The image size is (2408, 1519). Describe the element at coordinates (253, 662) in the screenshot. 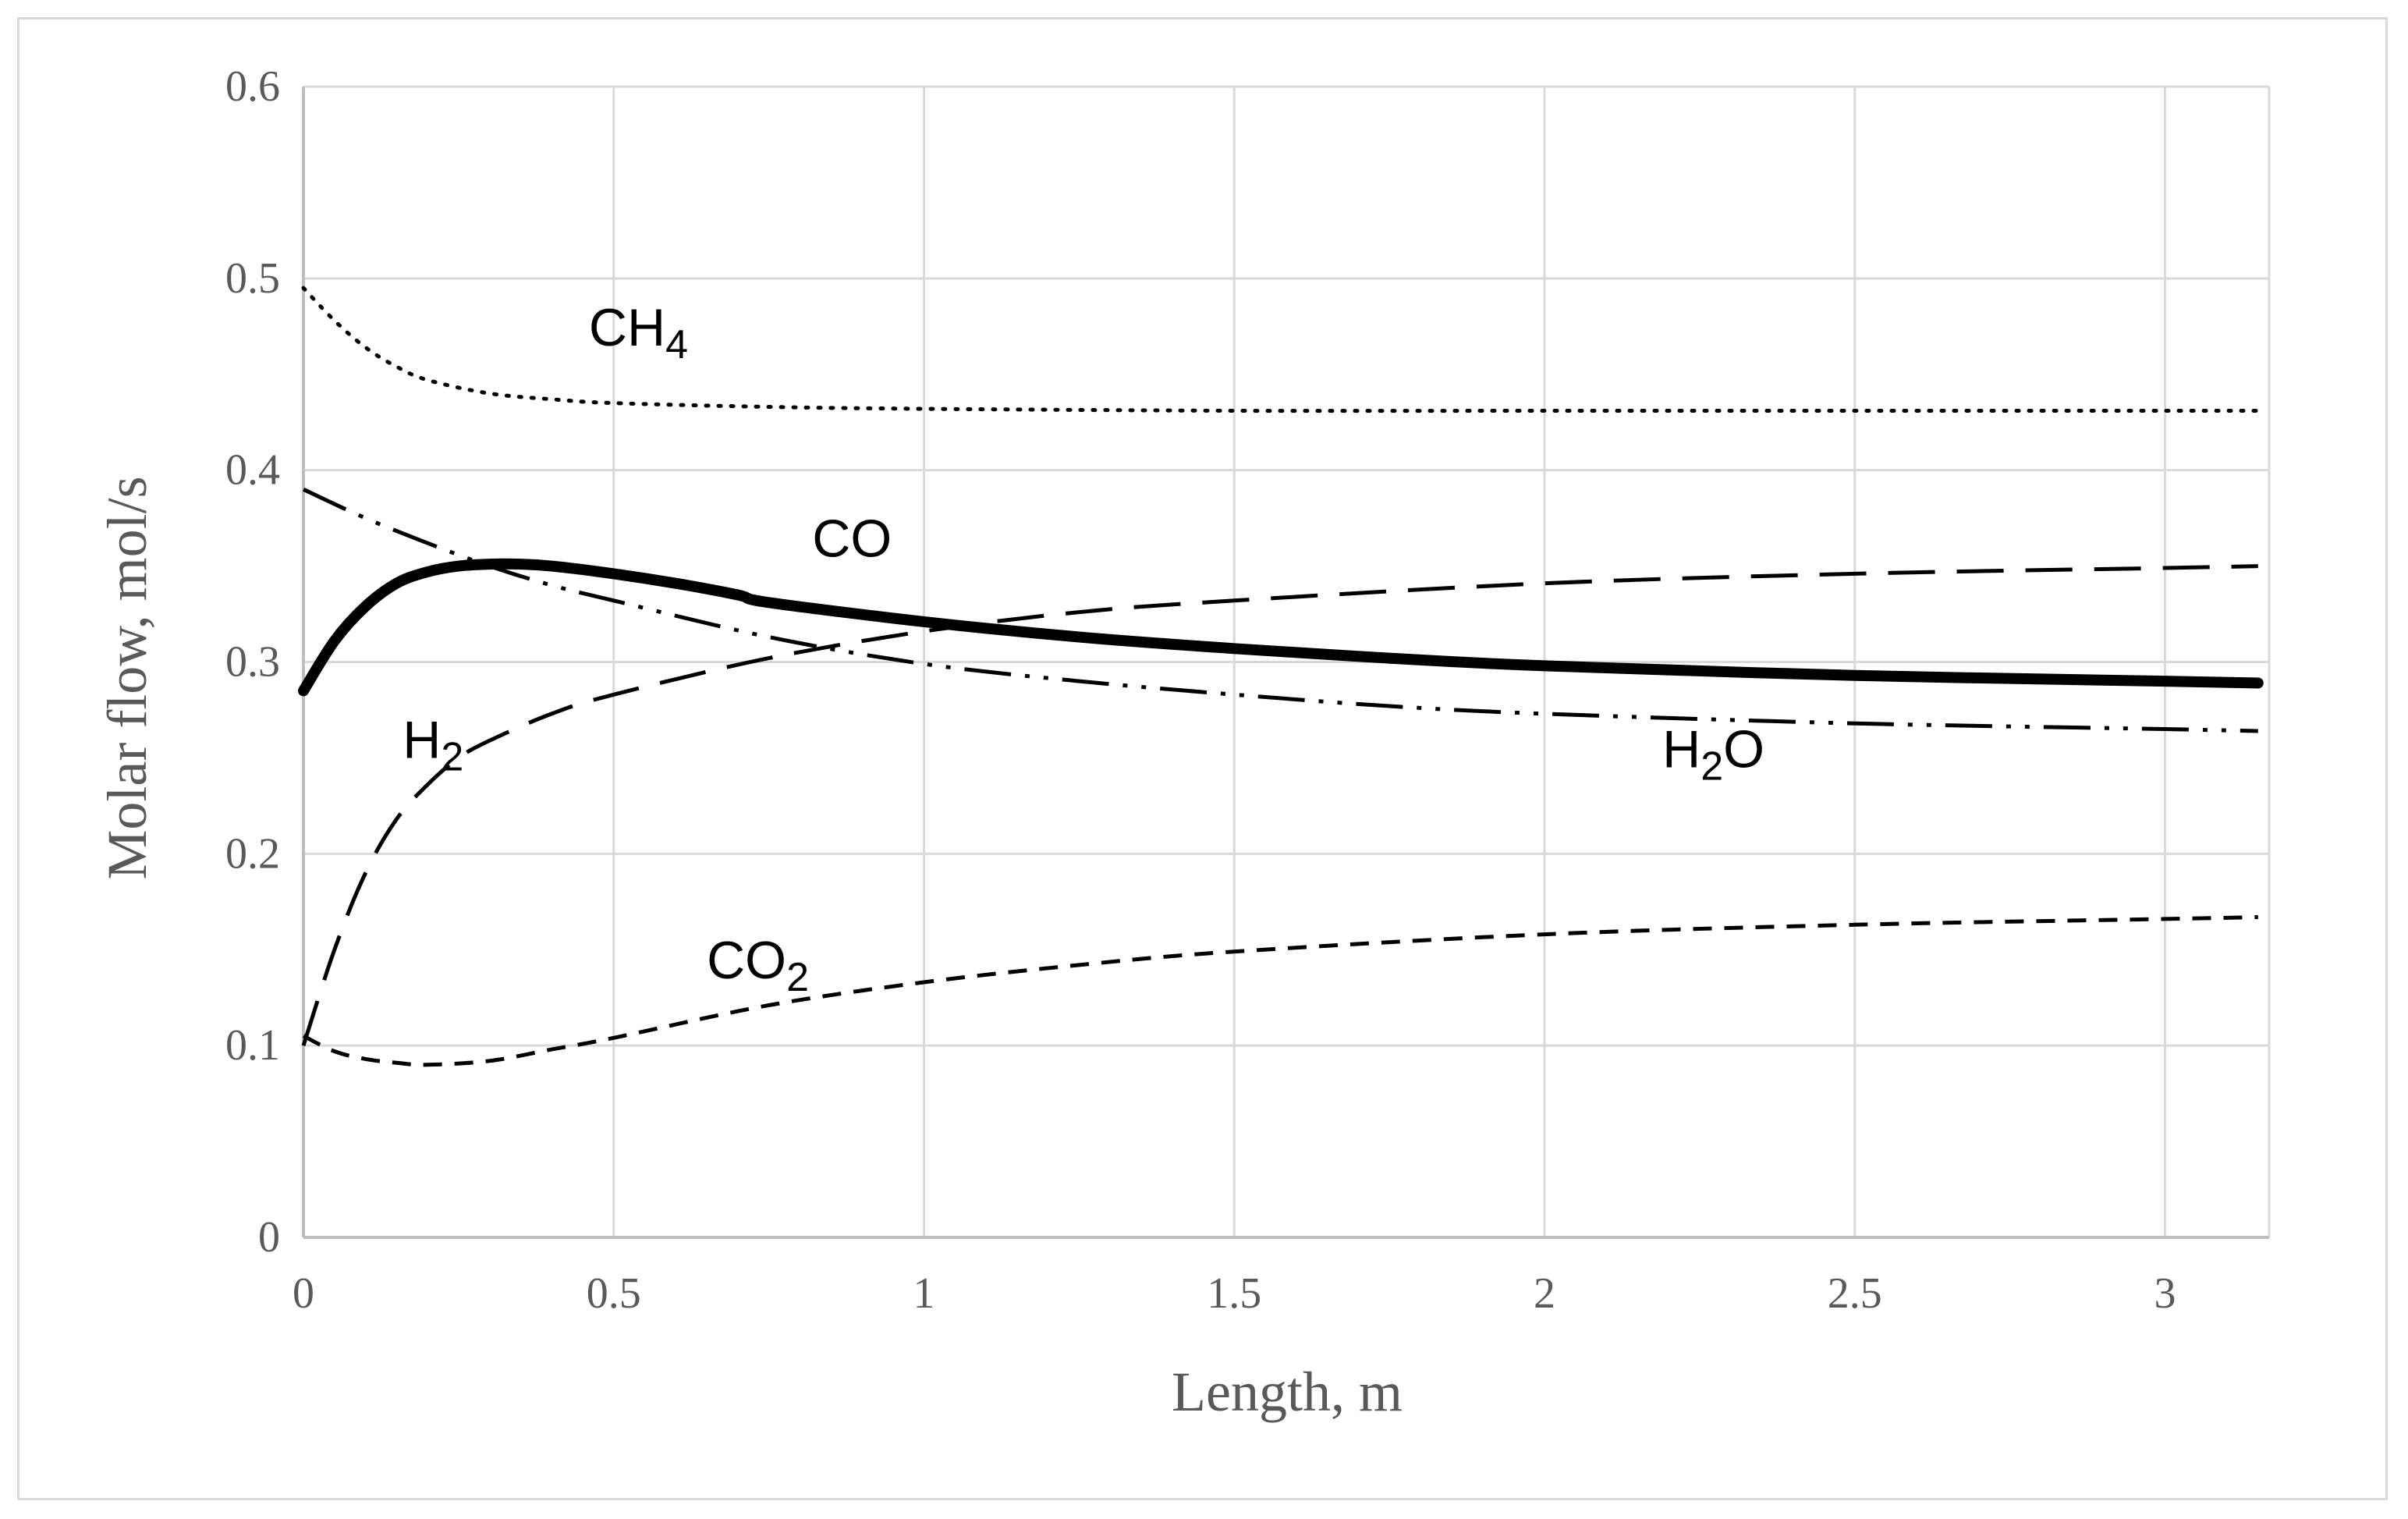

I see `y-tick-label: 0.3` at that location.